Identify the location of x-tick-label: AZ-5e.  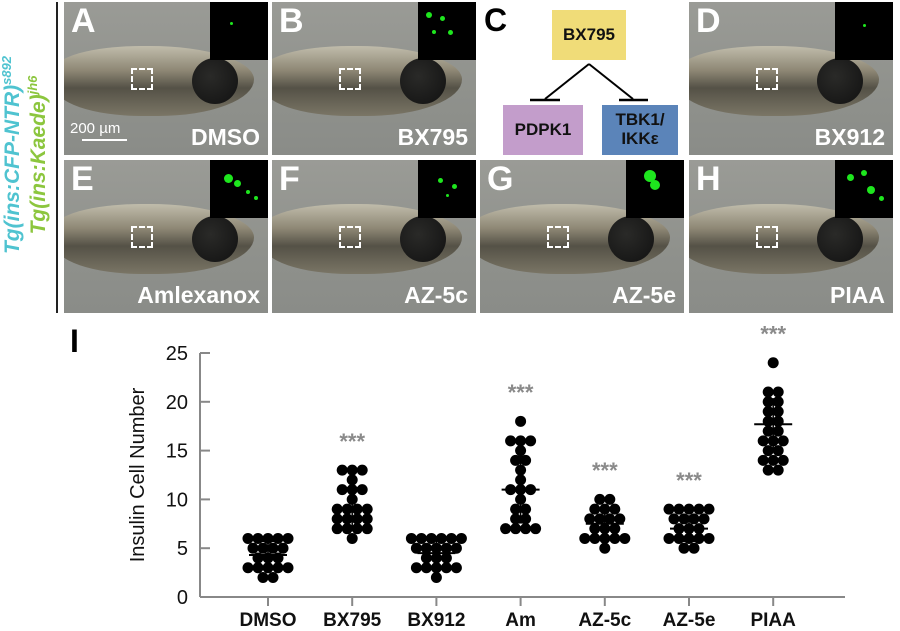
(689, 620).